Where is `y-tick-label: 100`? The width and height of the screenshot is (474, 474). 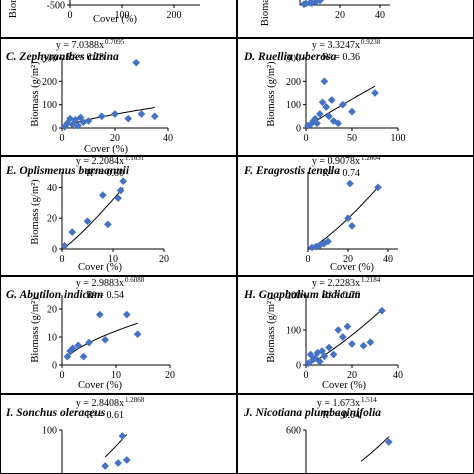
y-tick-label: 100 is located at coordinates (49, 105).